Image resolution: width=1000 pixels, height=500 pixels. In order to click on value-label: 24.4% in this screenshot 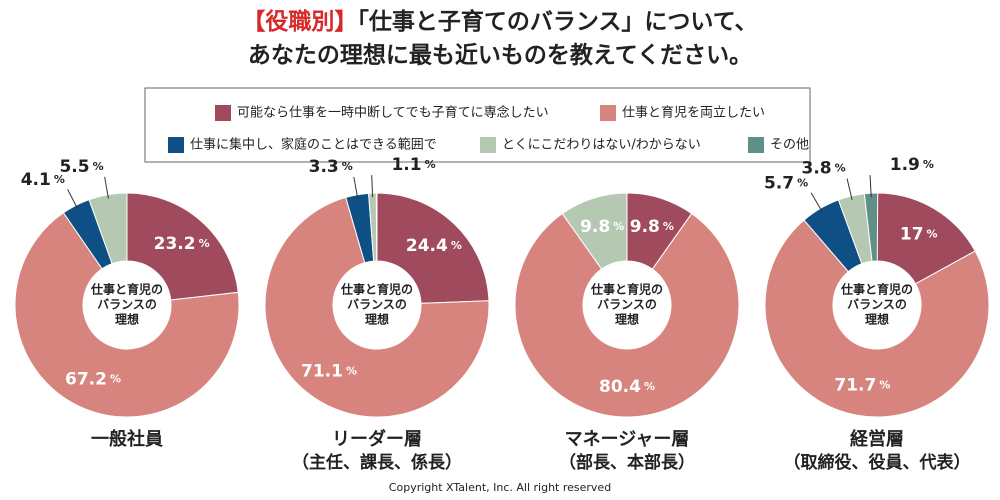, I will do `click(434, 246)`.